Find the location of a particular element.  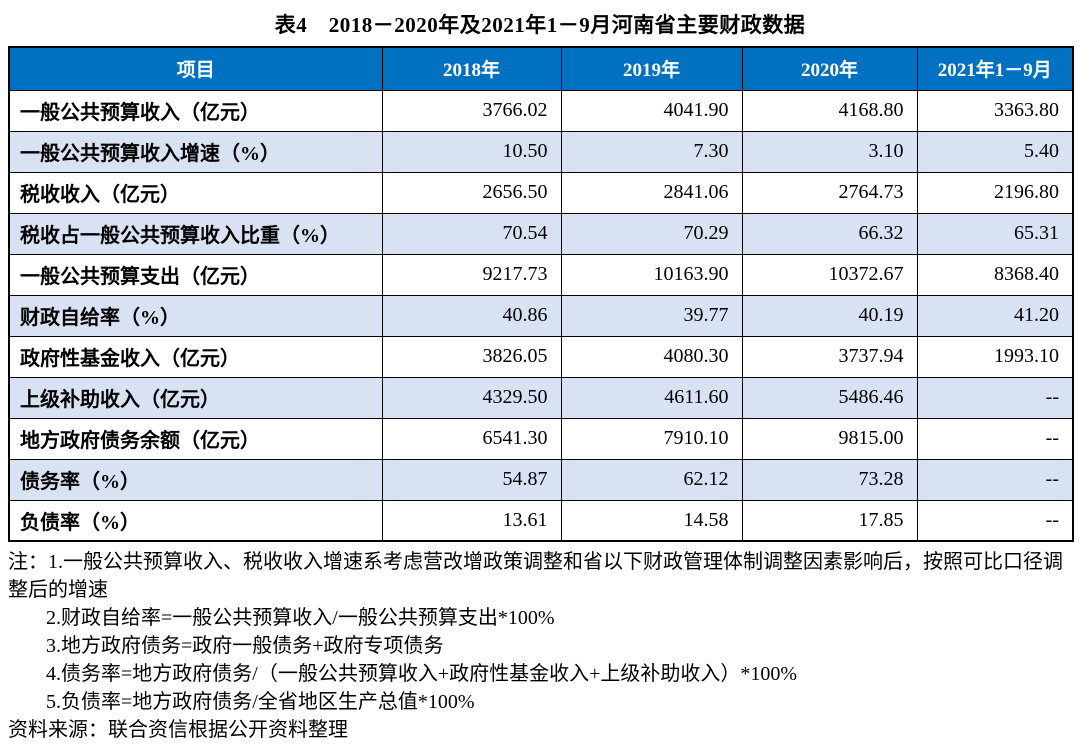

cell-value: 2764.73 is located at coordinates (829, 192).